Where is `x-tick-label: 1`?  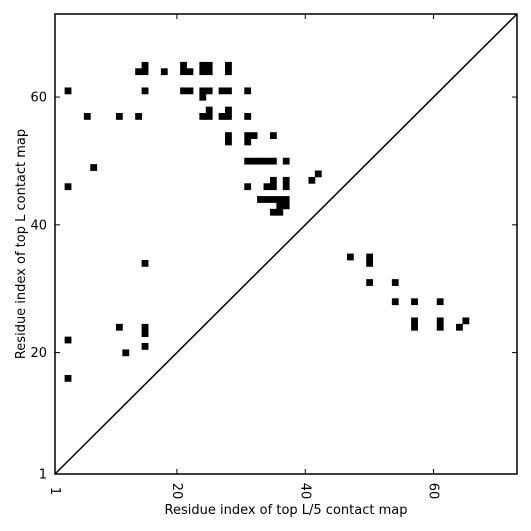
x-tick-label: 1 is located at coordinates (54, 491).